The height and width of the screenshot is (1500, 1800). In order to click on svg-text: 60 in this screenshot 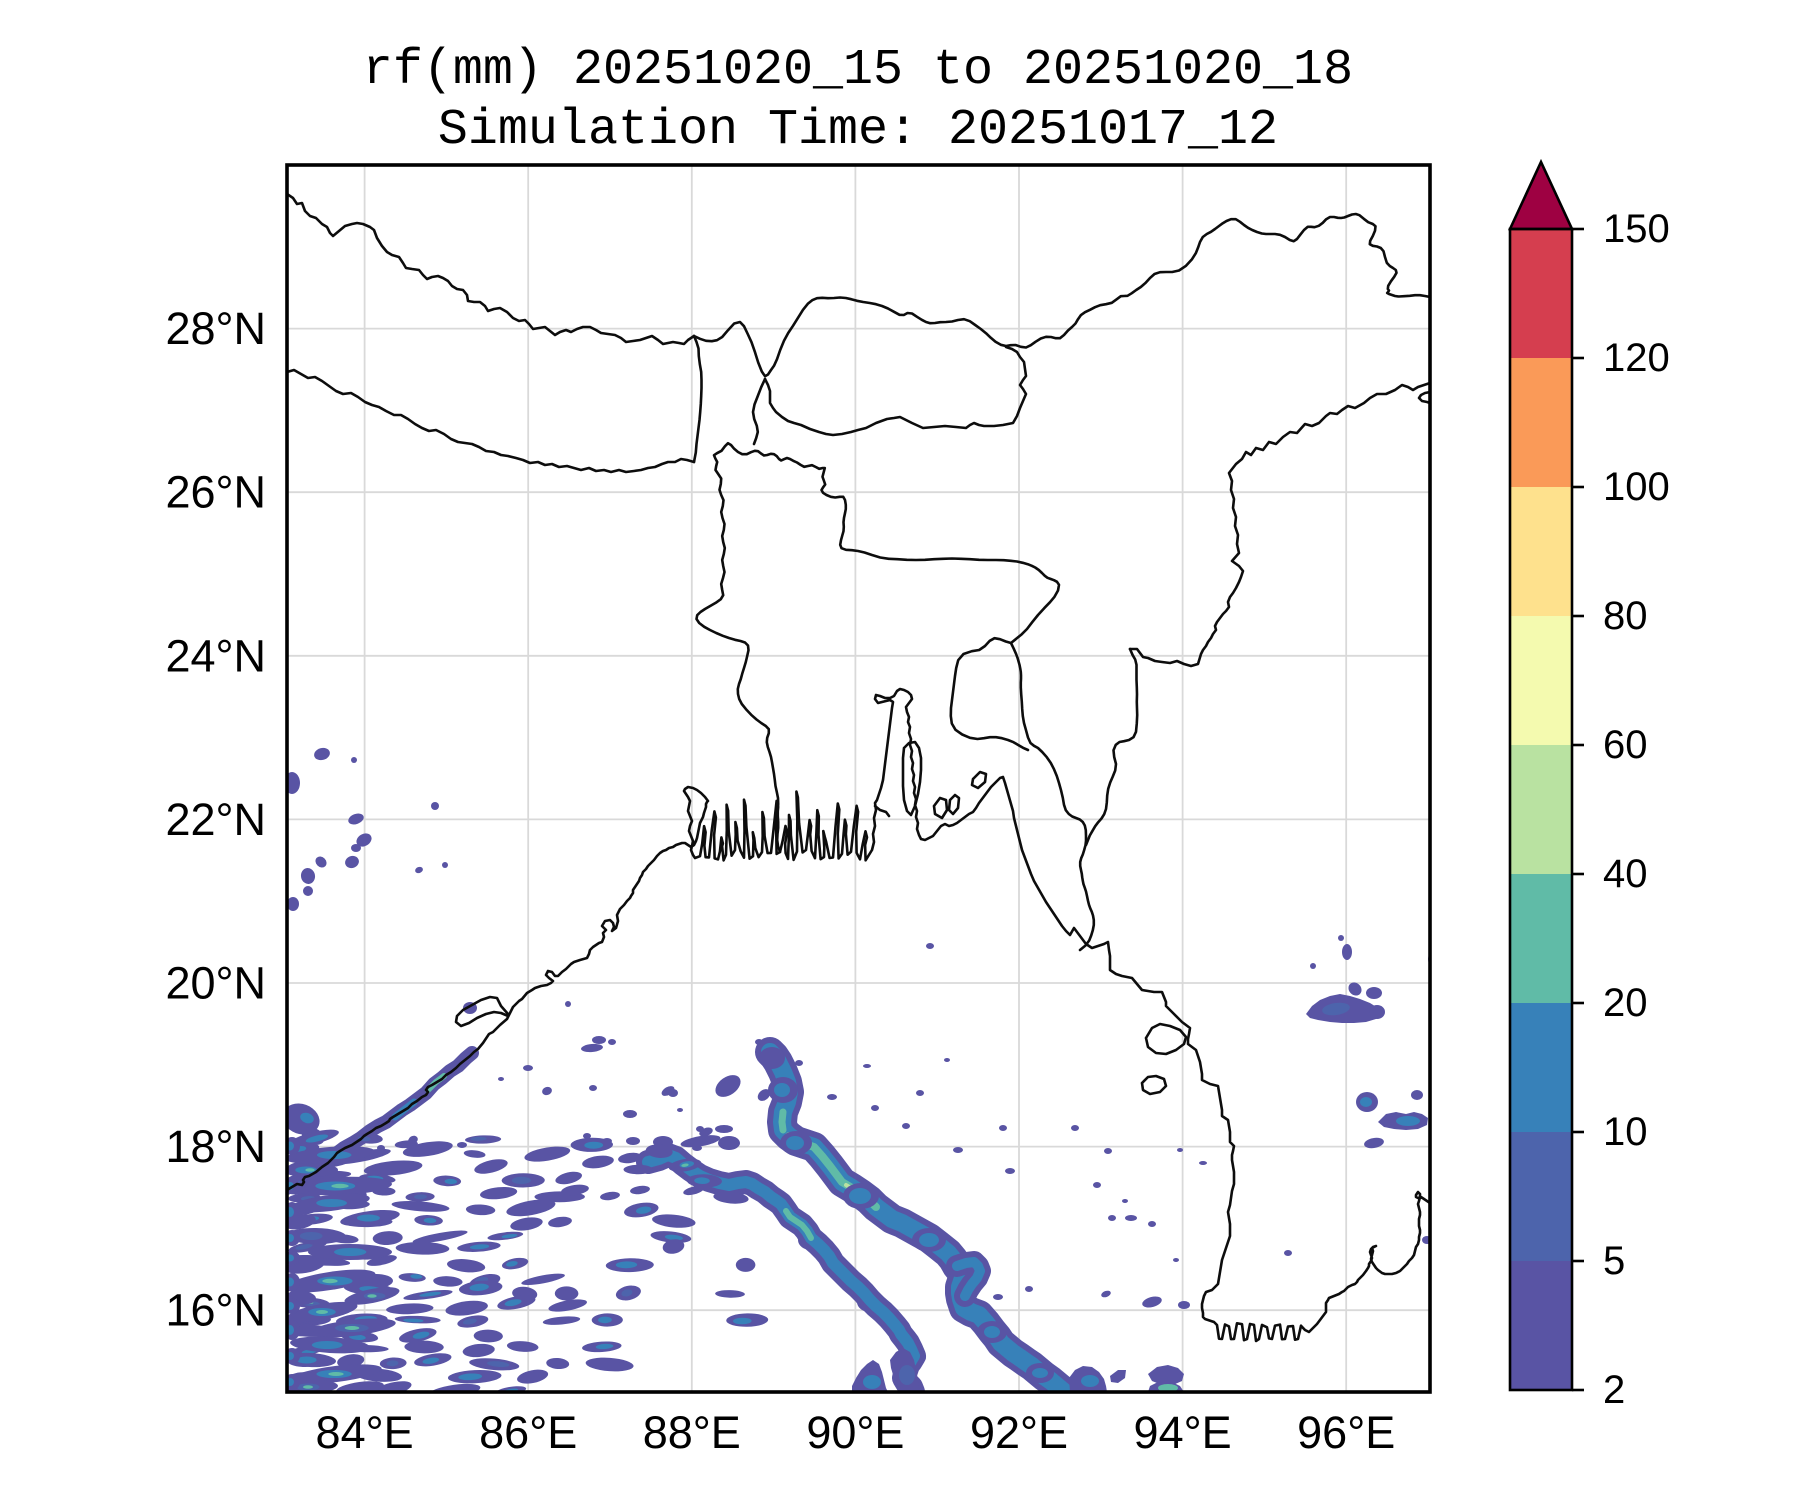, I will do `click(1625, 745)`.